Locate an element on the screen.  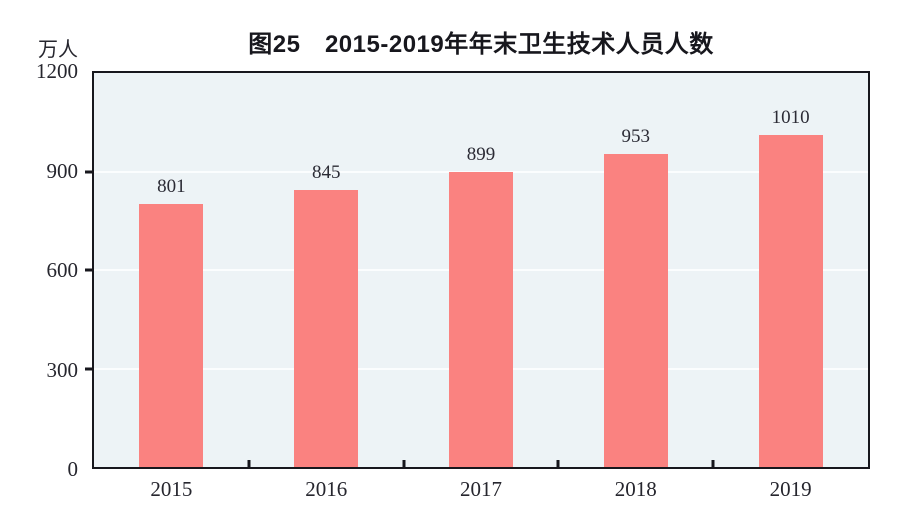
bar-value-label-2018: 953 is located at coordinates (636, 137).